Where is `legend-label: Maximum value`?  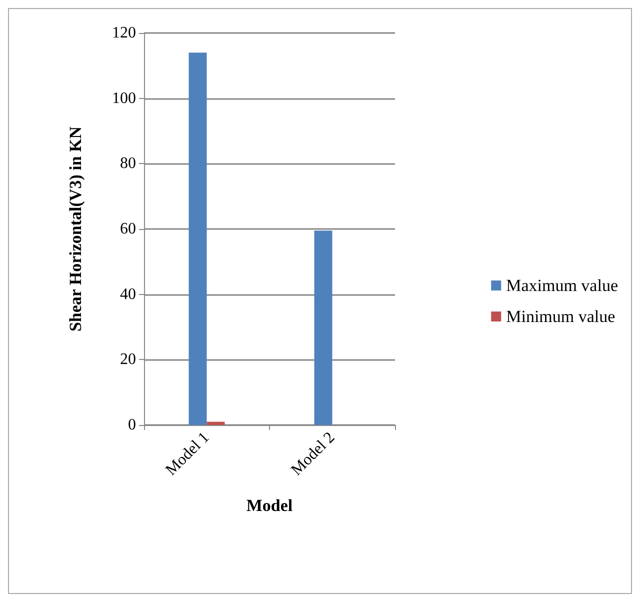
legend-label: Maximum value is located at coordinates (562, 285).